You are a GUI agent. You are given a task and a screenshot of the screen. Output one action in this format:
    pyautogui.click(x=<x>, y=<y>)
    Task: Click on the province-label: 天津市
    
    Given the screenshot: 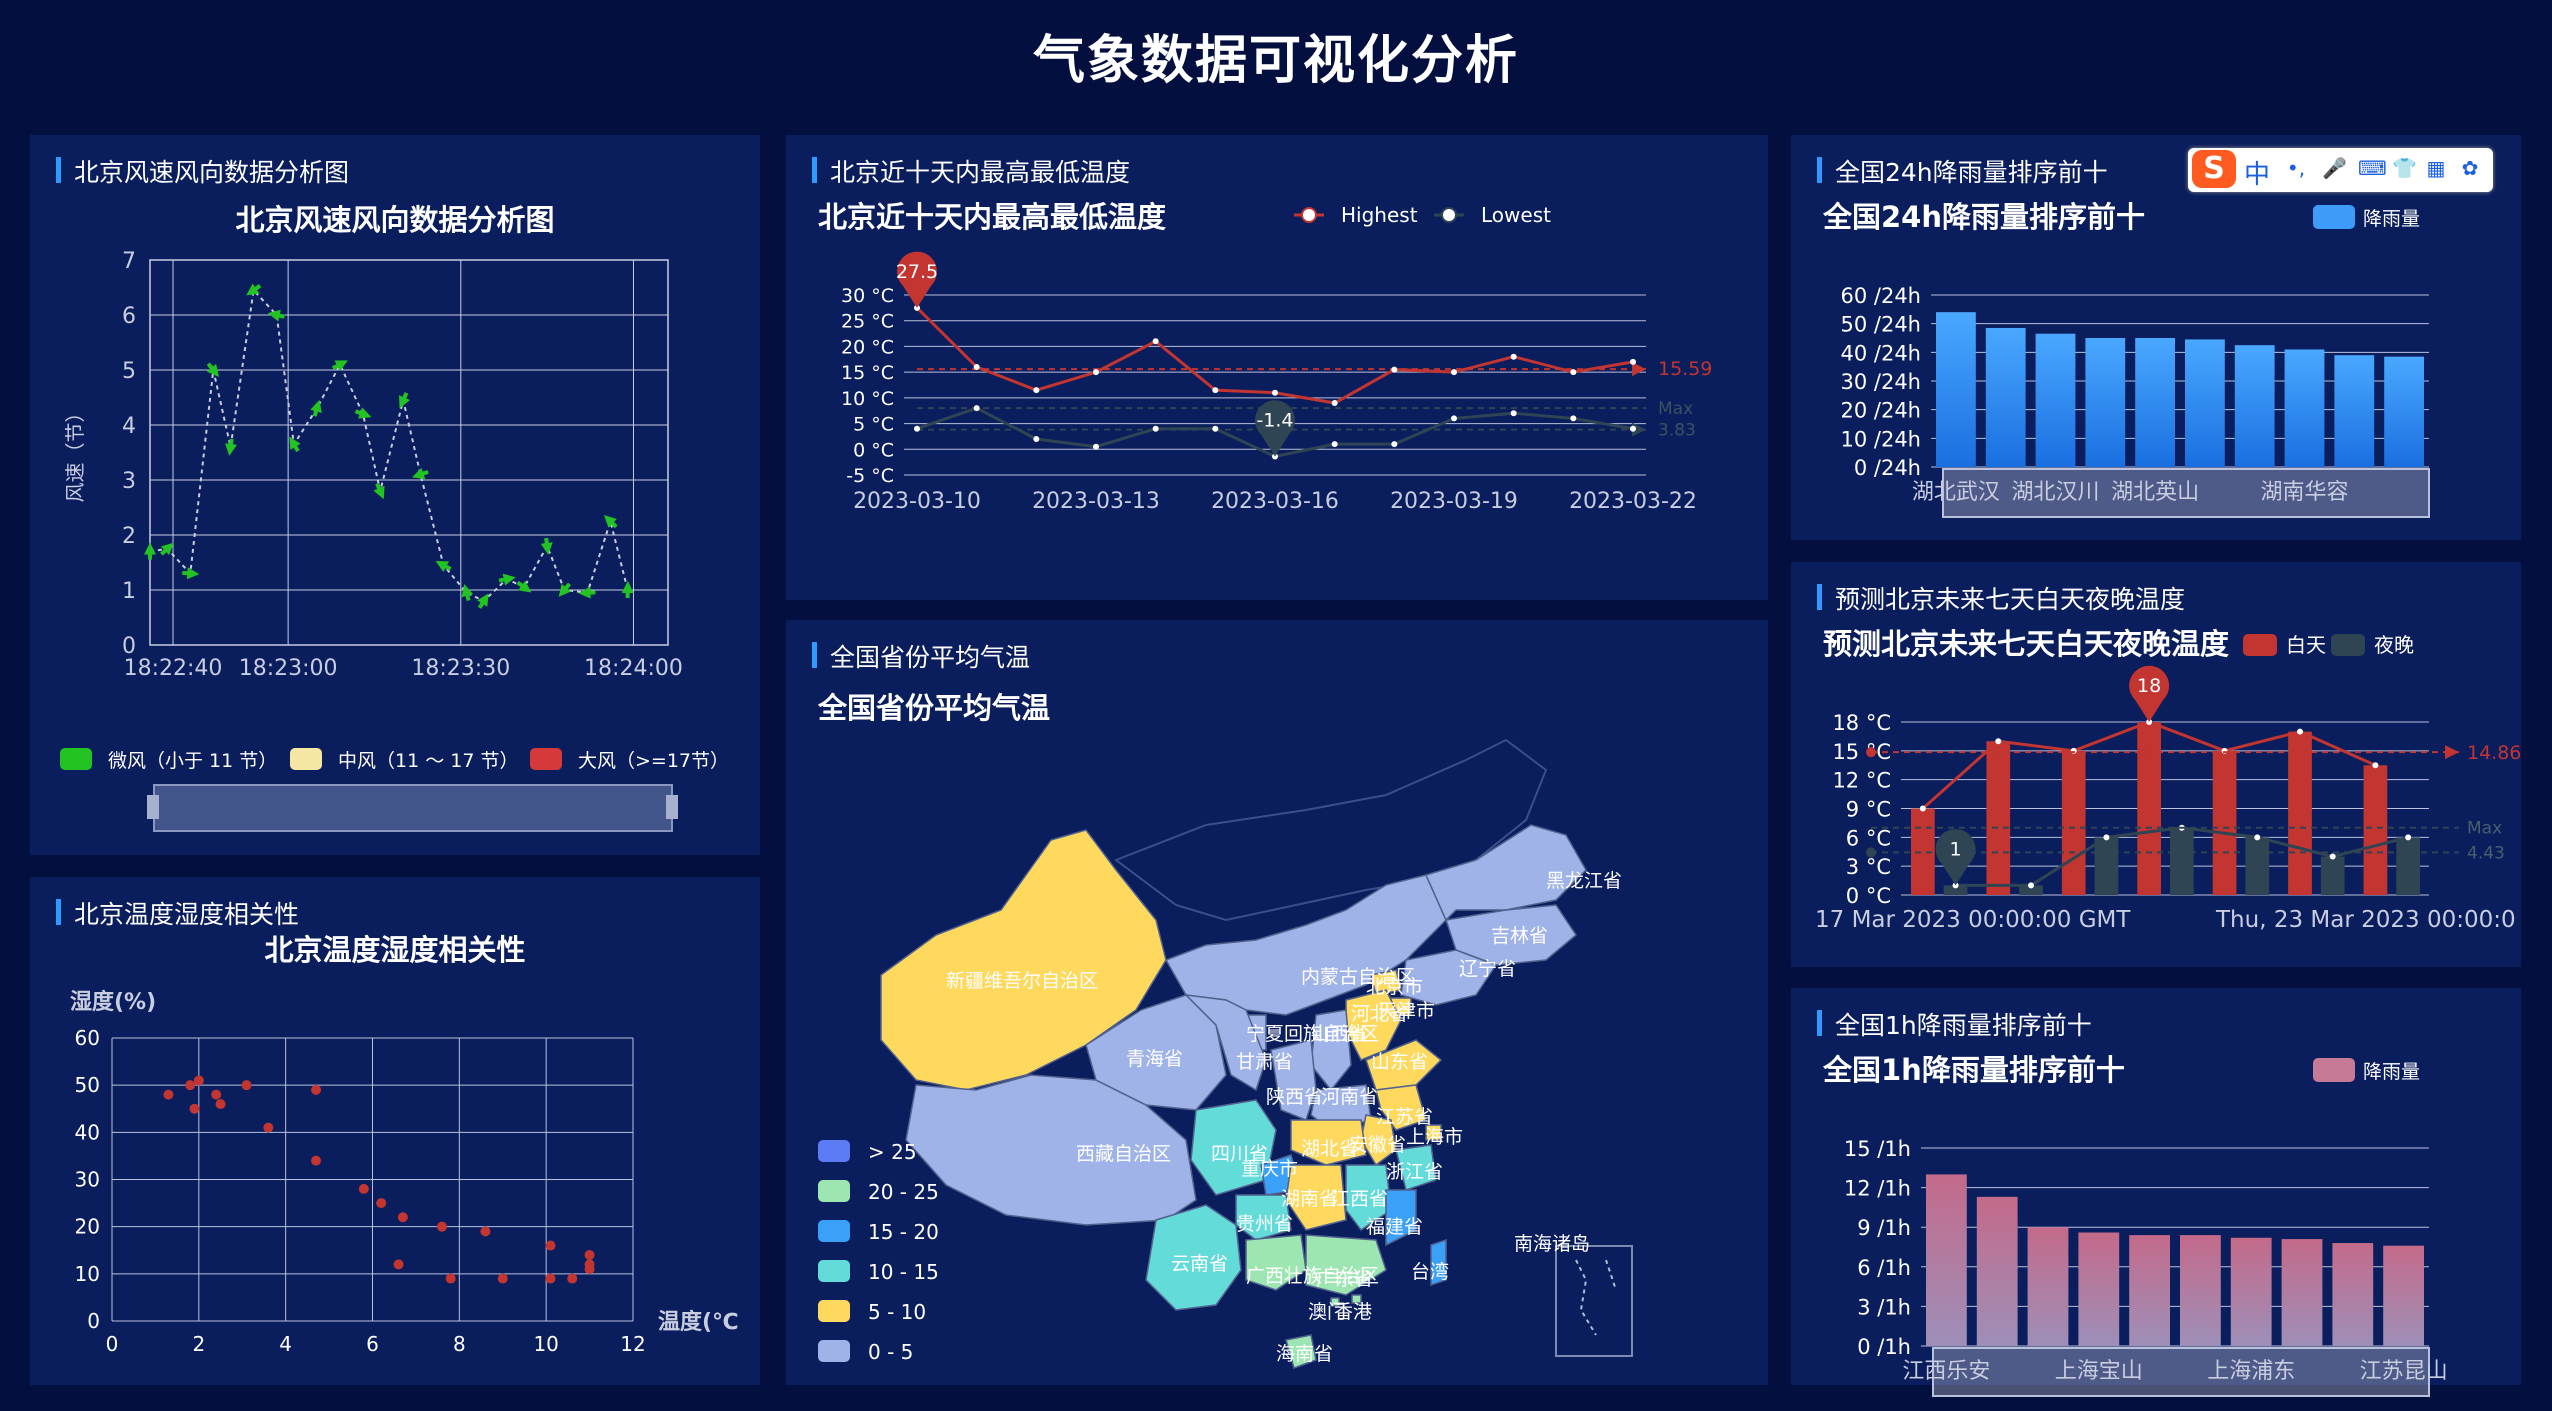 What is the action you would take?
    pyautogui.click(x=1406, y=1011)
    